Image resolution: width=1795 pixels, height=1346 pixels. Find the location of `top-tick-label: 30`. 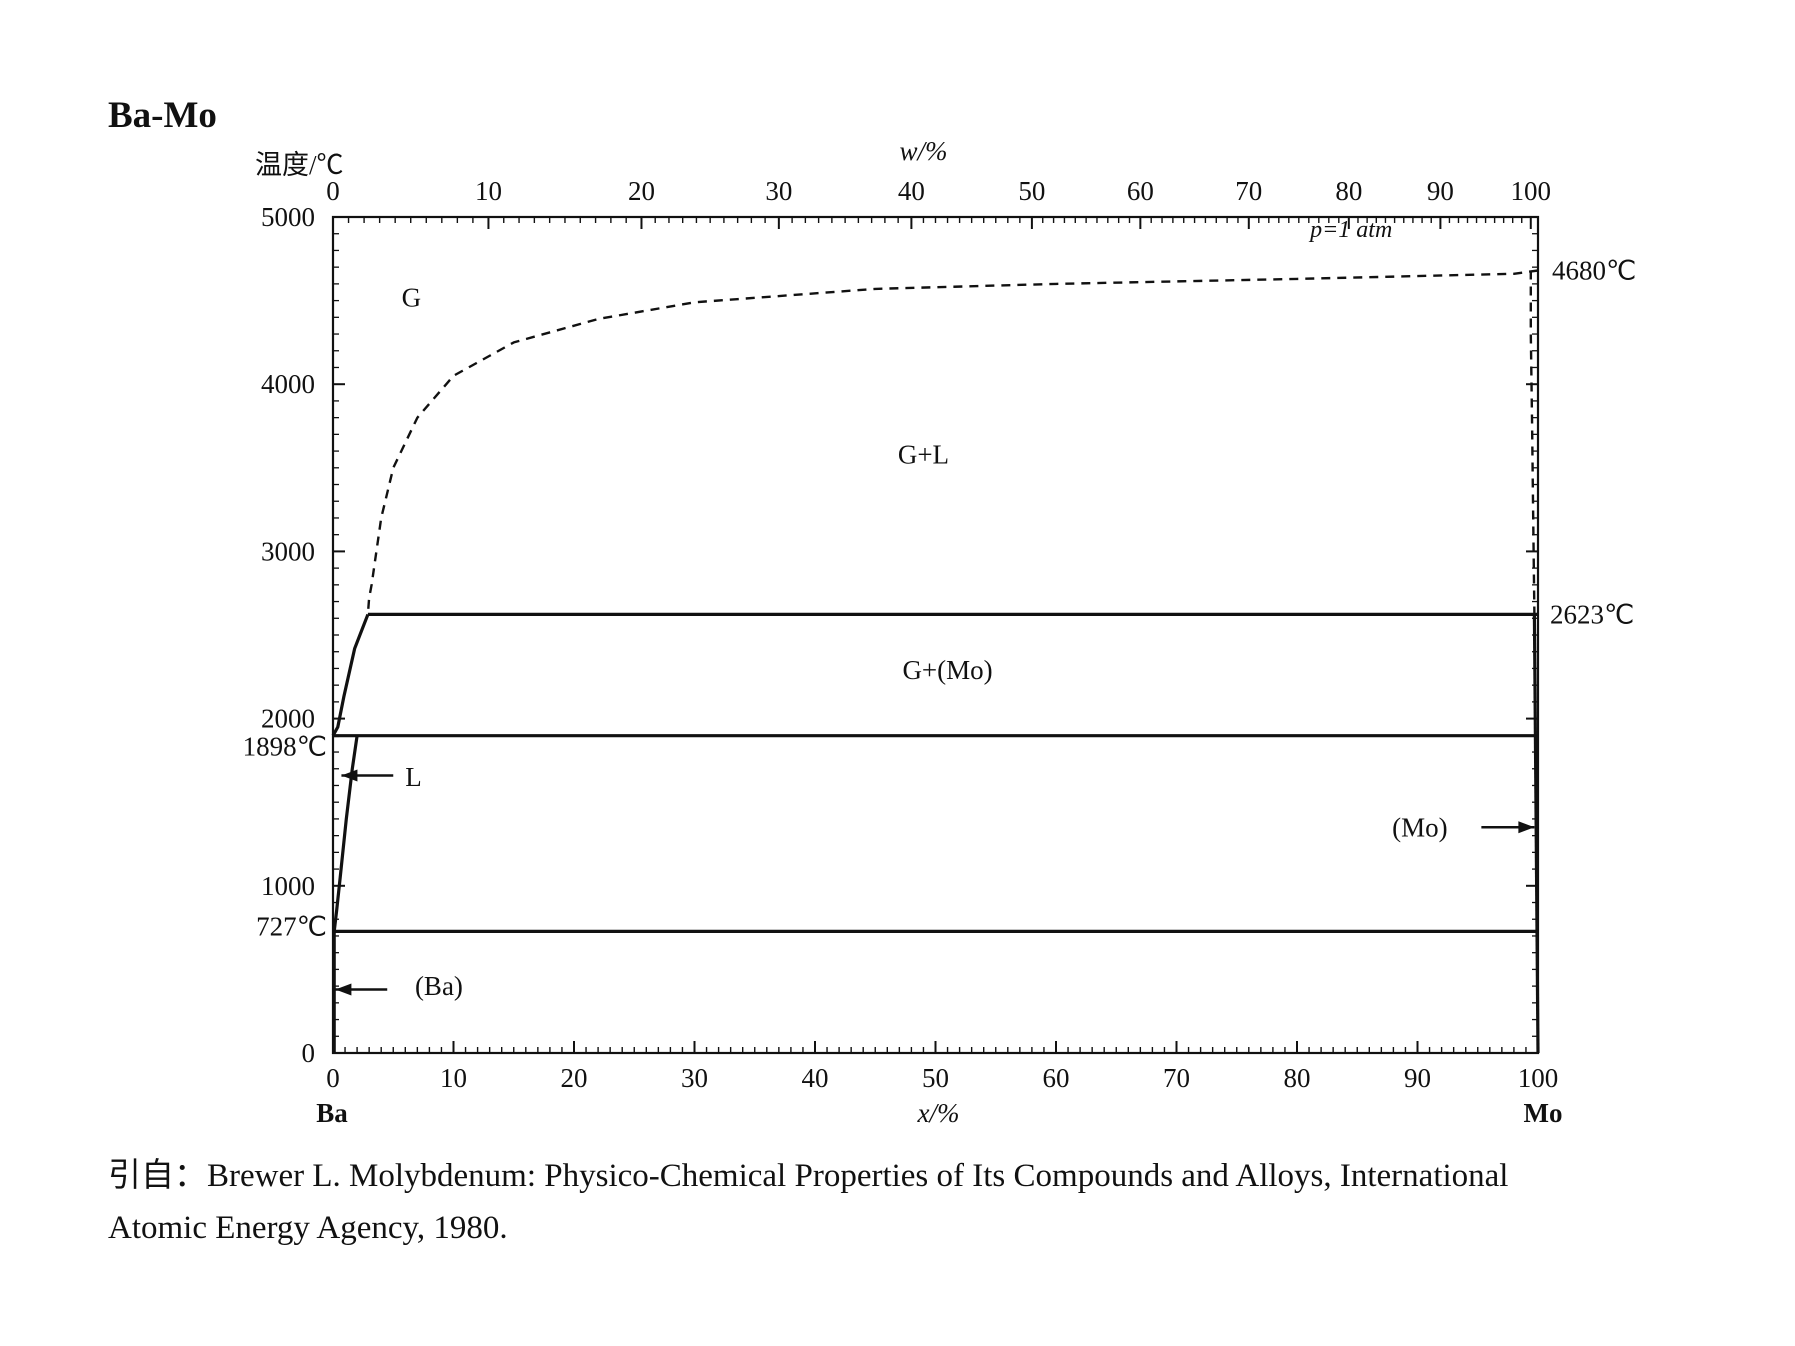

top-tick-label: 30 is located at coordinates (778, 191).